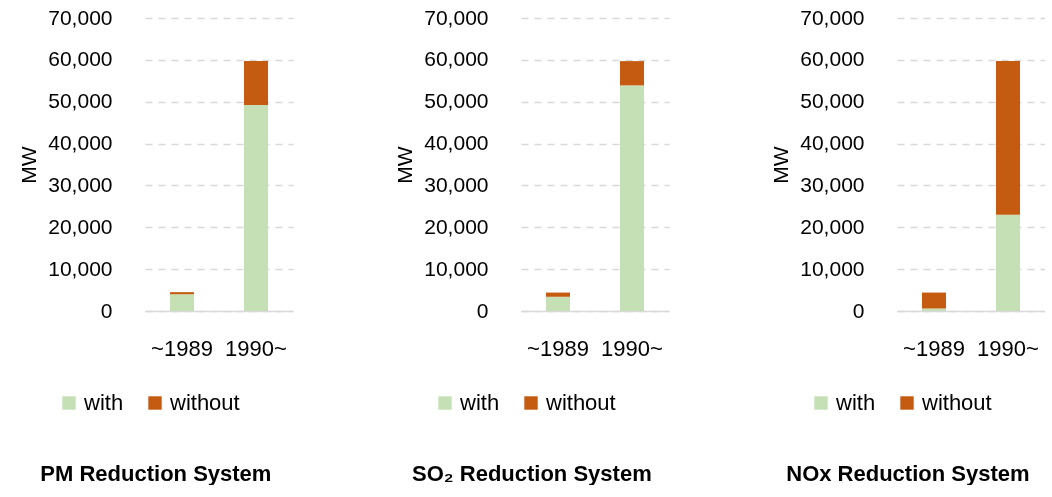 The image size is (1052, 497). What do you see at coordinates (156, 473) in the screenshot?
I see `text: PM Reduction System` at bounding box center [156, 473].